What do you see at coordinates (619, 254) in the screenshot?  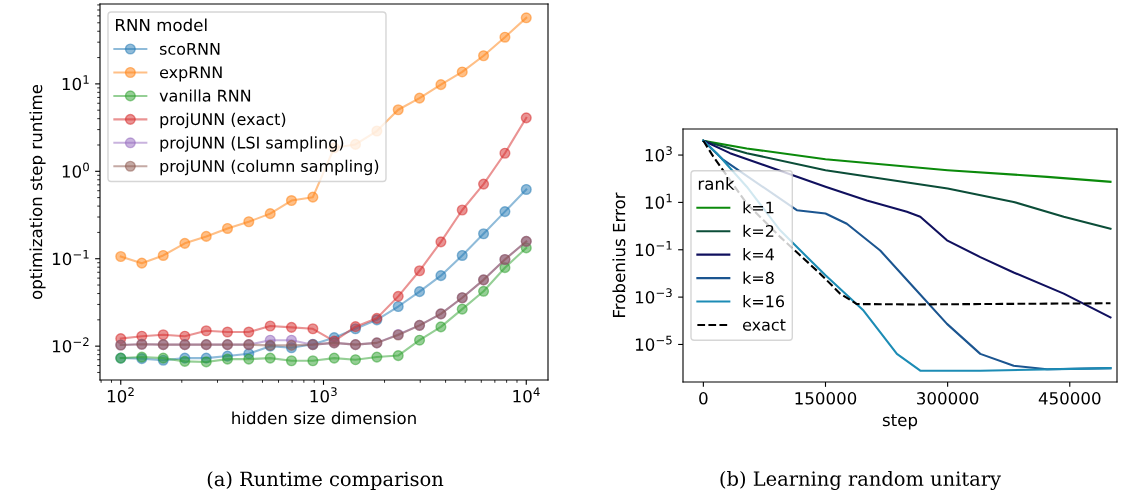 I see `y-axis-title: Frobenius Error` at bounding box center [619, 254].